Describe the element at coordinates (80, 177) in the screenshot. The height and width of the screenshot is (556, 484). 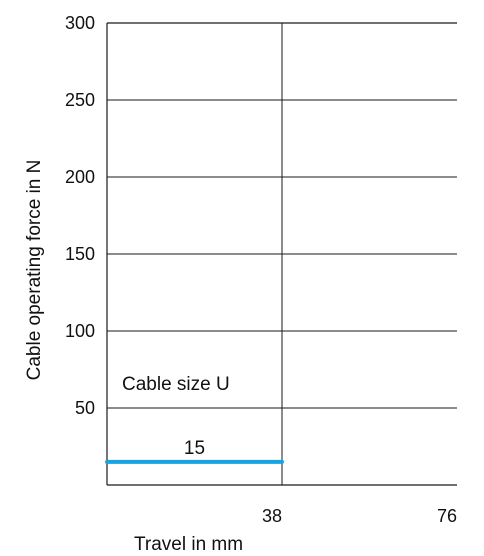
I see `y-tick-label: 200` at that location.